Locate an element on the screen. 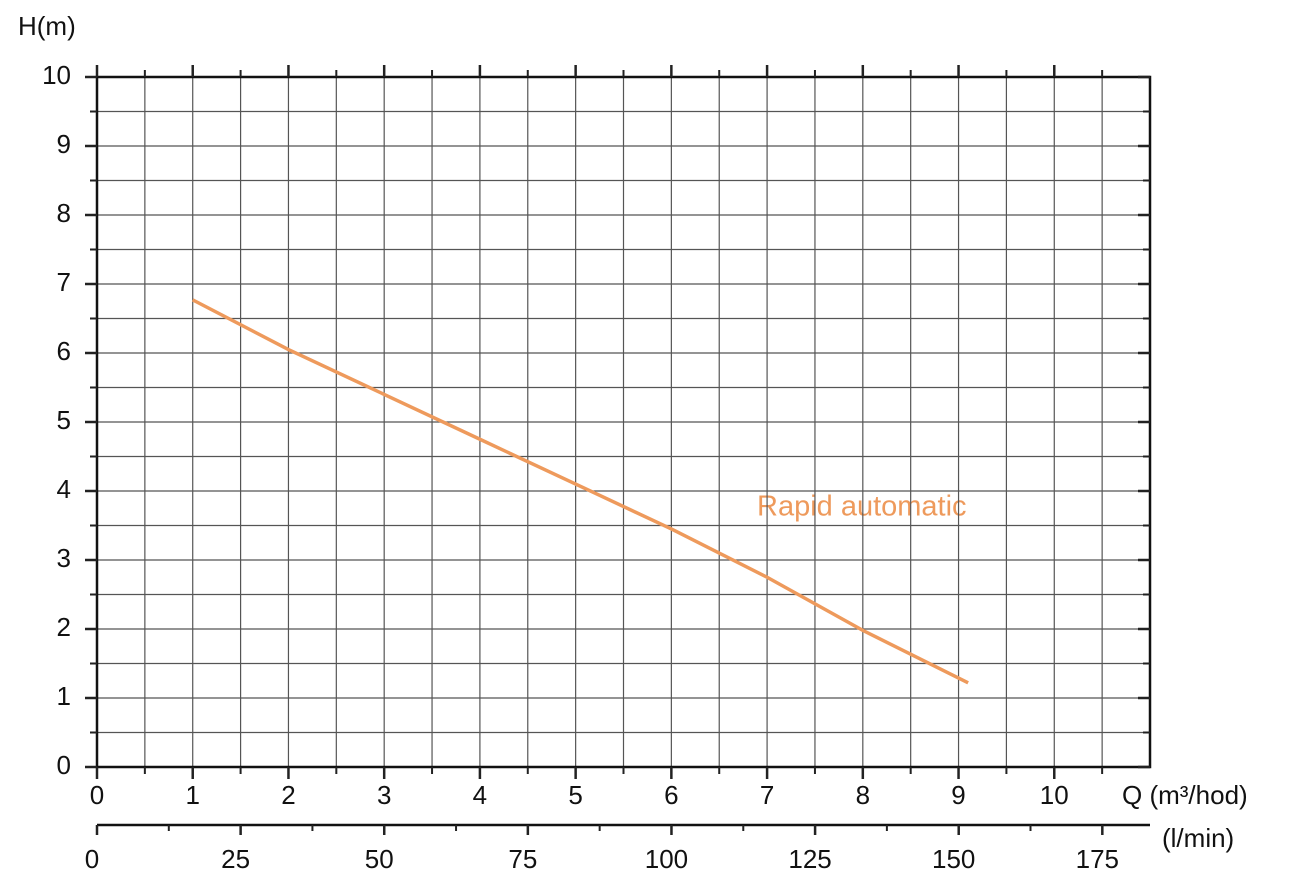 The width and height of the screenshot is (1298, 879). x-tick-label: 1 is located at coordinates (192, 795).